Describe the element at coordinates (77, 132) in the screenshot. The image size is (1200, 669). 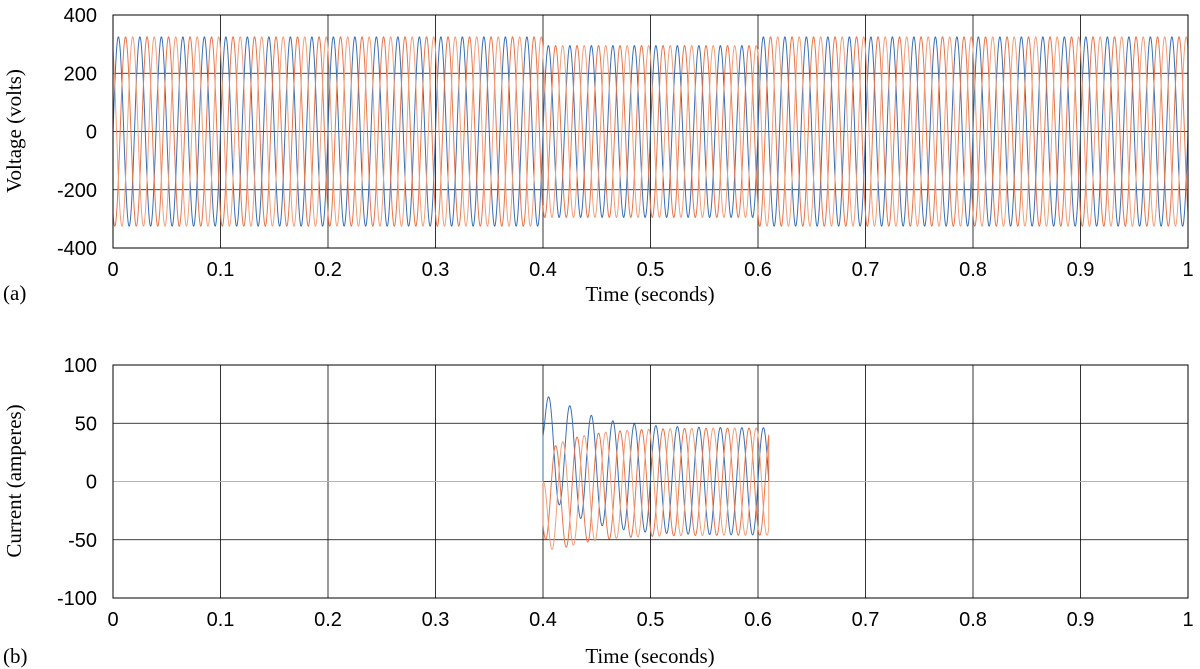
I see `voltage-y-ticks: 400 200 0 -200 -400` at that location.